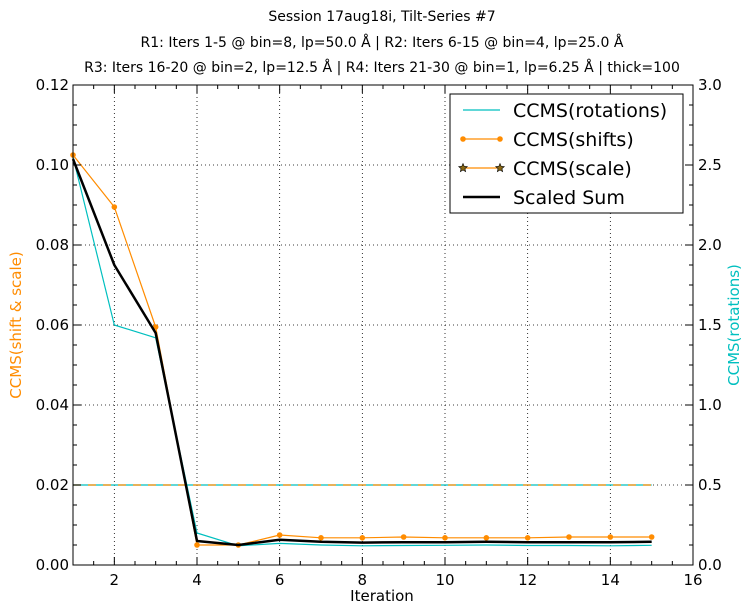 This screenshot has width=752, height=611. Describe the element at coordinates (52, 245) in the screenshot. I see `y-left-tick-label: 0.08` at that location.